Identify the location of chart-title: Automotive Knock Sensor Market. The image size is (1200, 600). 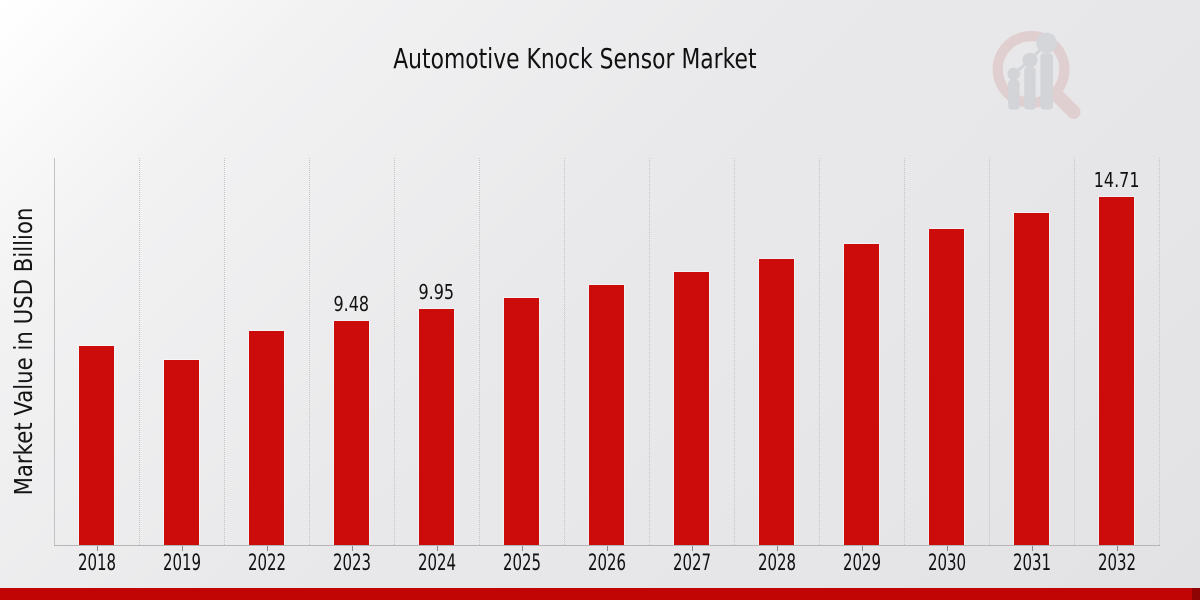
(575, 58).